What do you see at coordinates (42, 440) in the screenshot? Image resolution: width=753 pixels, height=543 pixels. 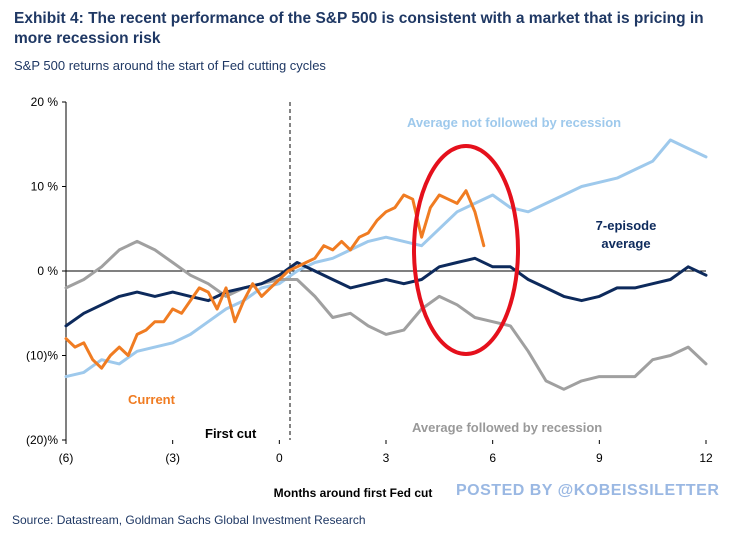 I see `y-tick-label: (20)%` at bounding box center [42, 440].